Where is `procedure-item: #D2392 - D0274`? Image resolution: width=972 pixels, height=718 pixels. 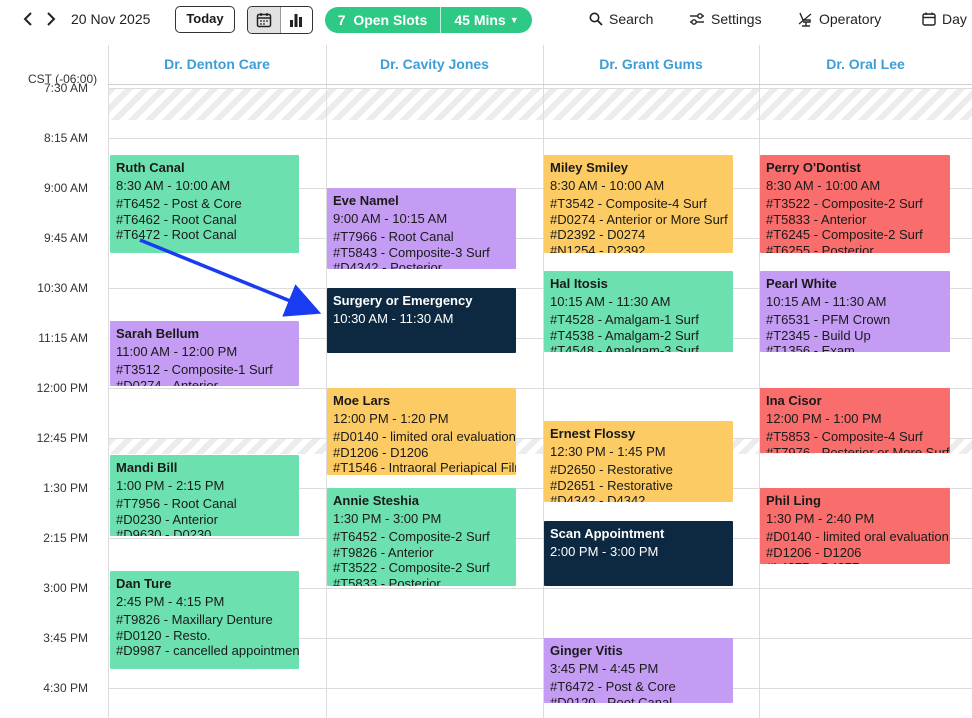 procedure-item: #D2392 - D0274 is located at coordinates (598, 234).